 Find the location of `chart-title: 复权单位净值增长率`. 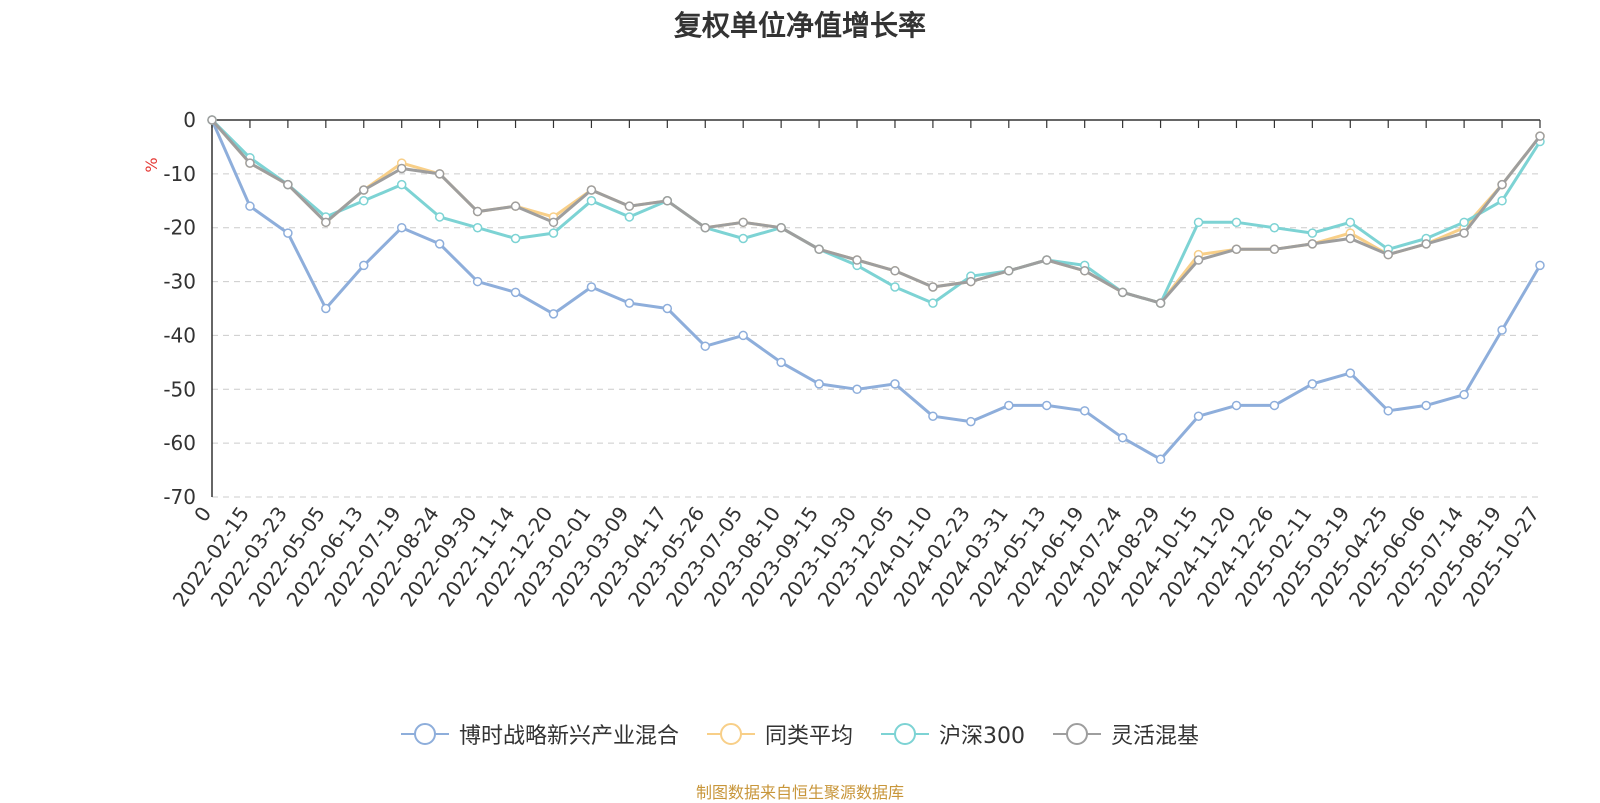

chart-title: 复权单位净值增长率 is located at coordinates (799, 25).